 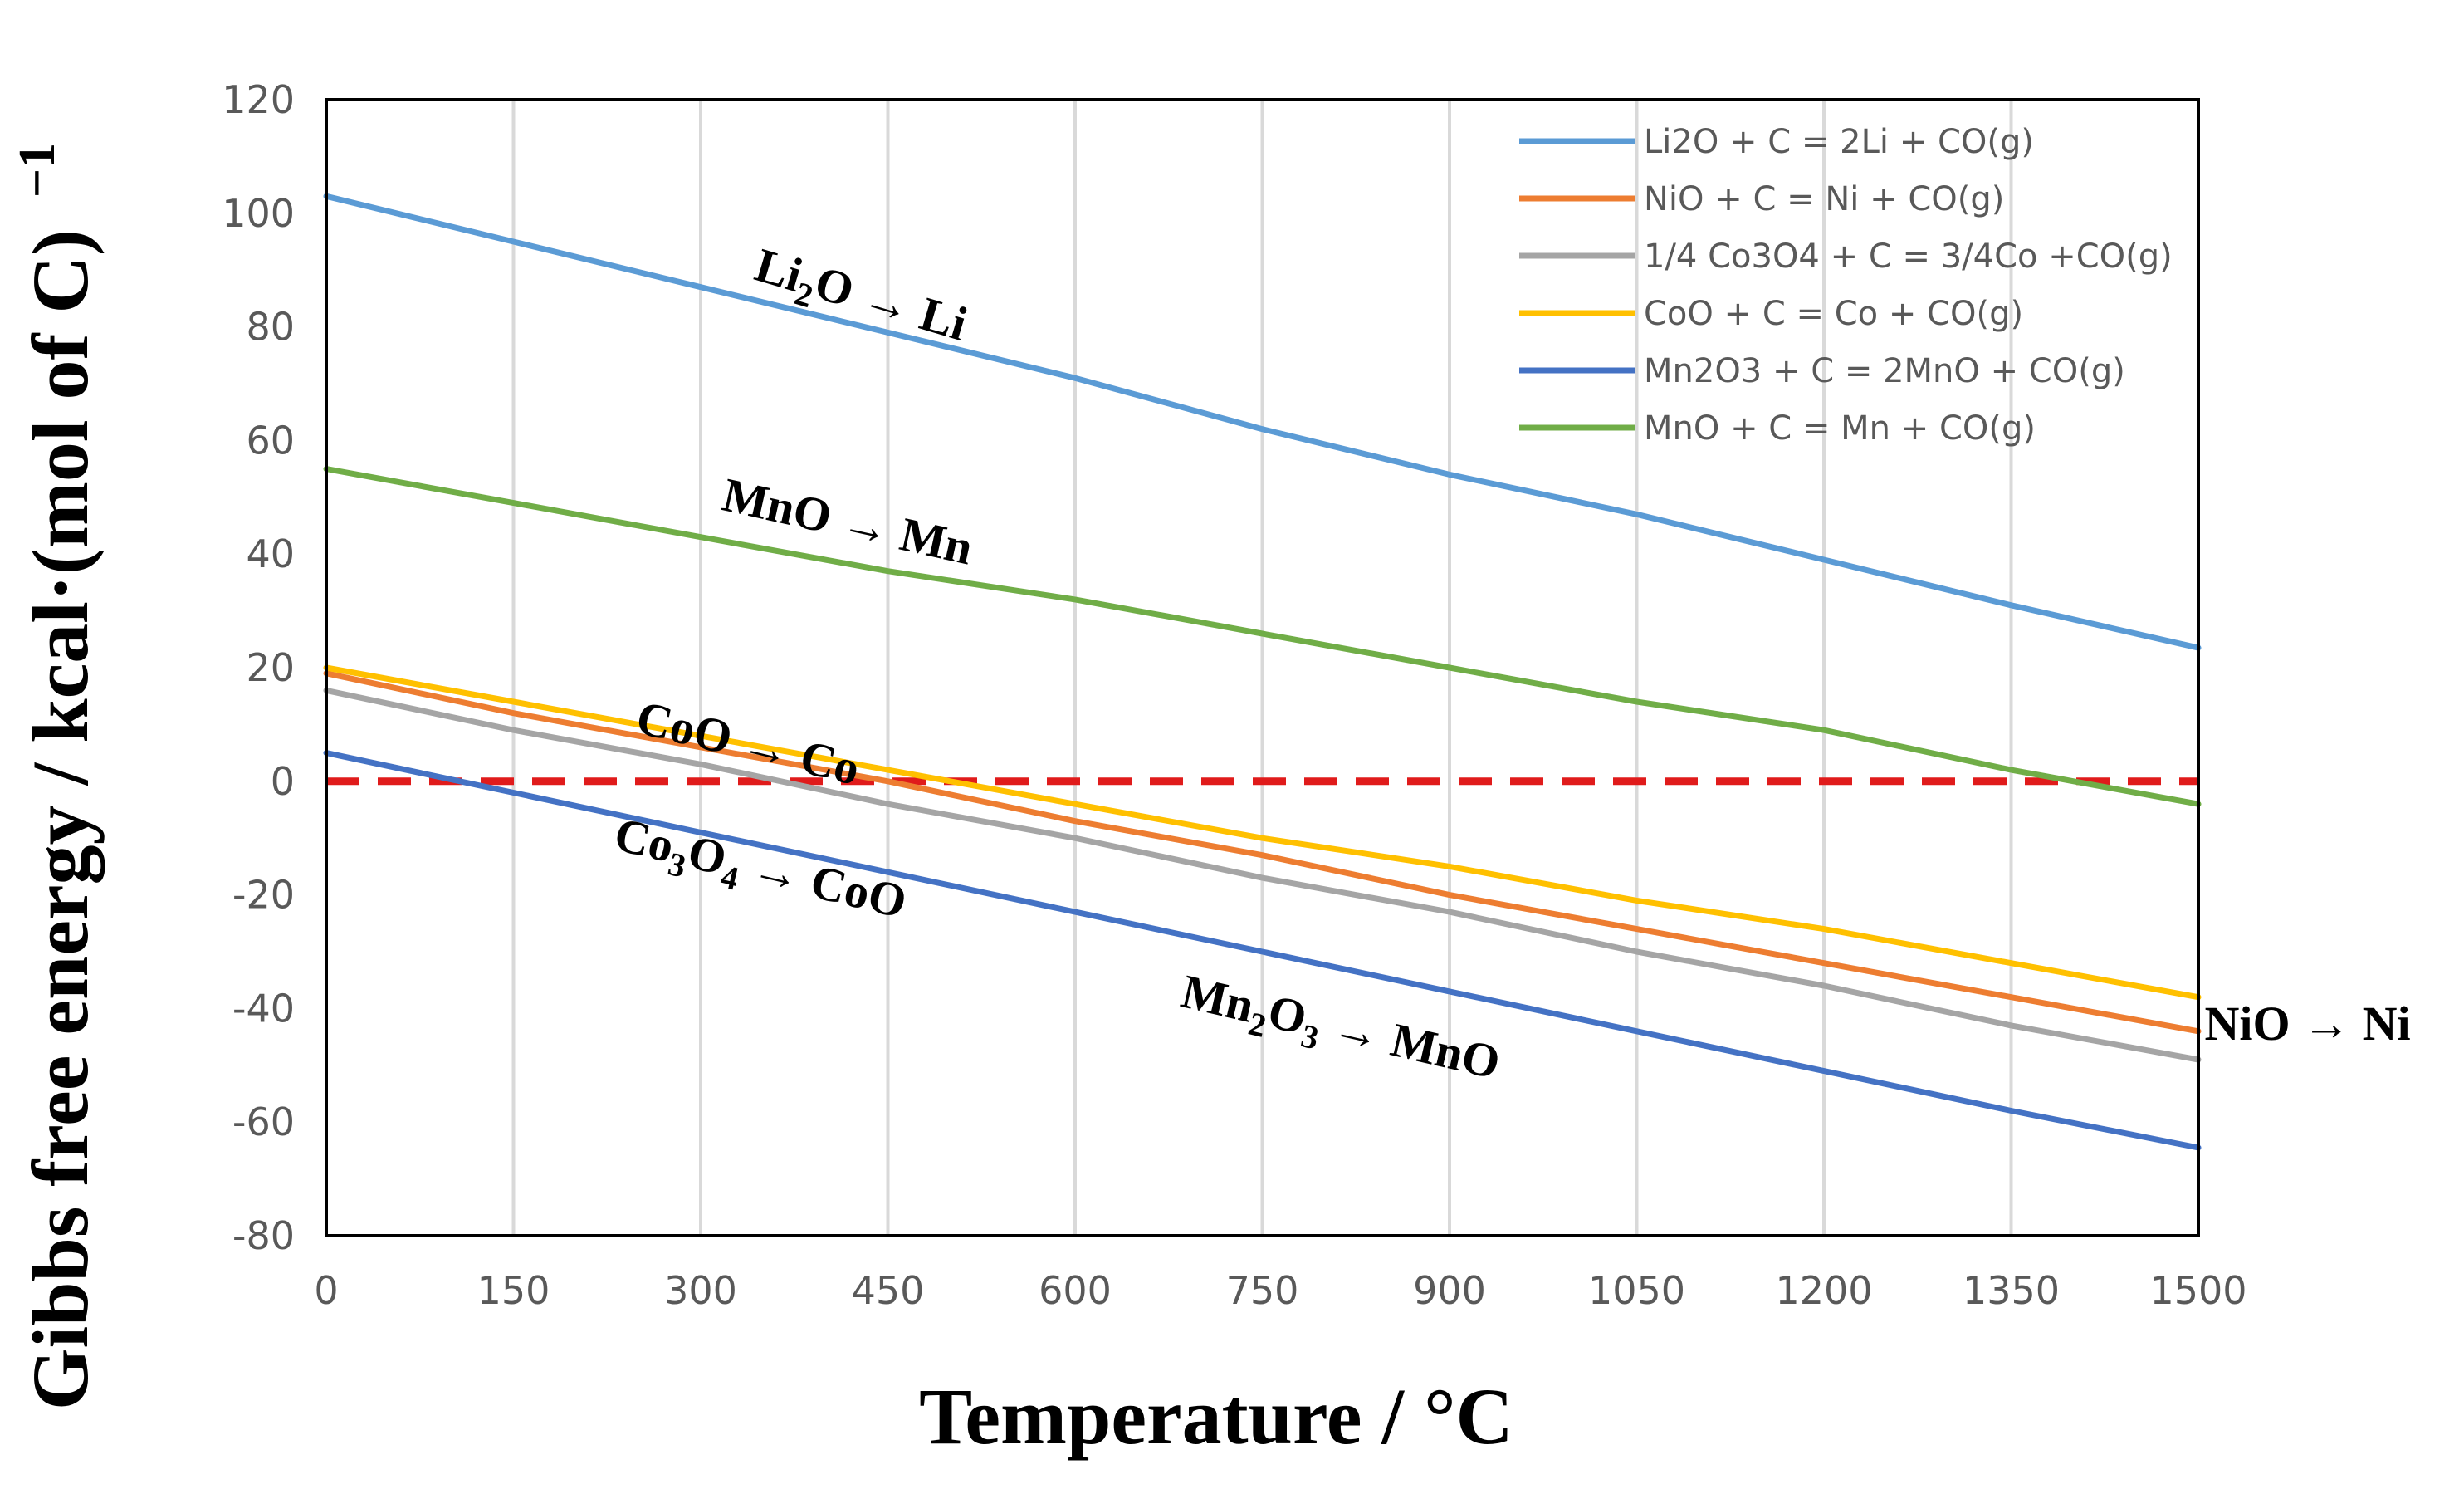 I want to click on curve-label: MnO → Mn, so click(x=848, y=522).